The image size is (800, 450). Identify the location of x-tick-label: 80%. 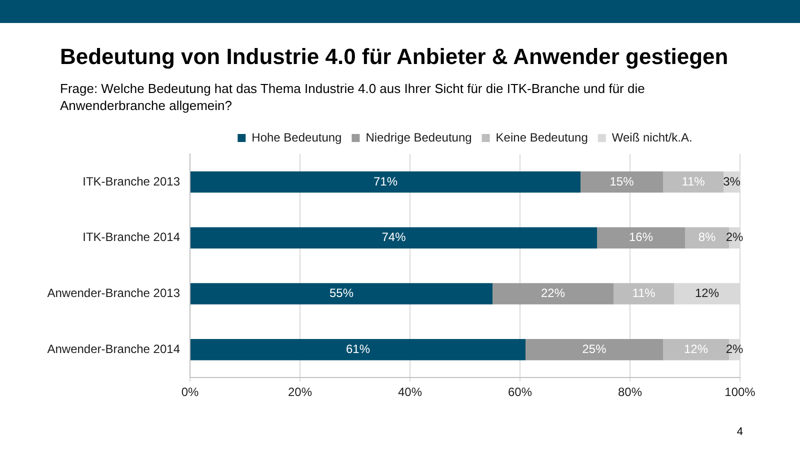
(630, 392).